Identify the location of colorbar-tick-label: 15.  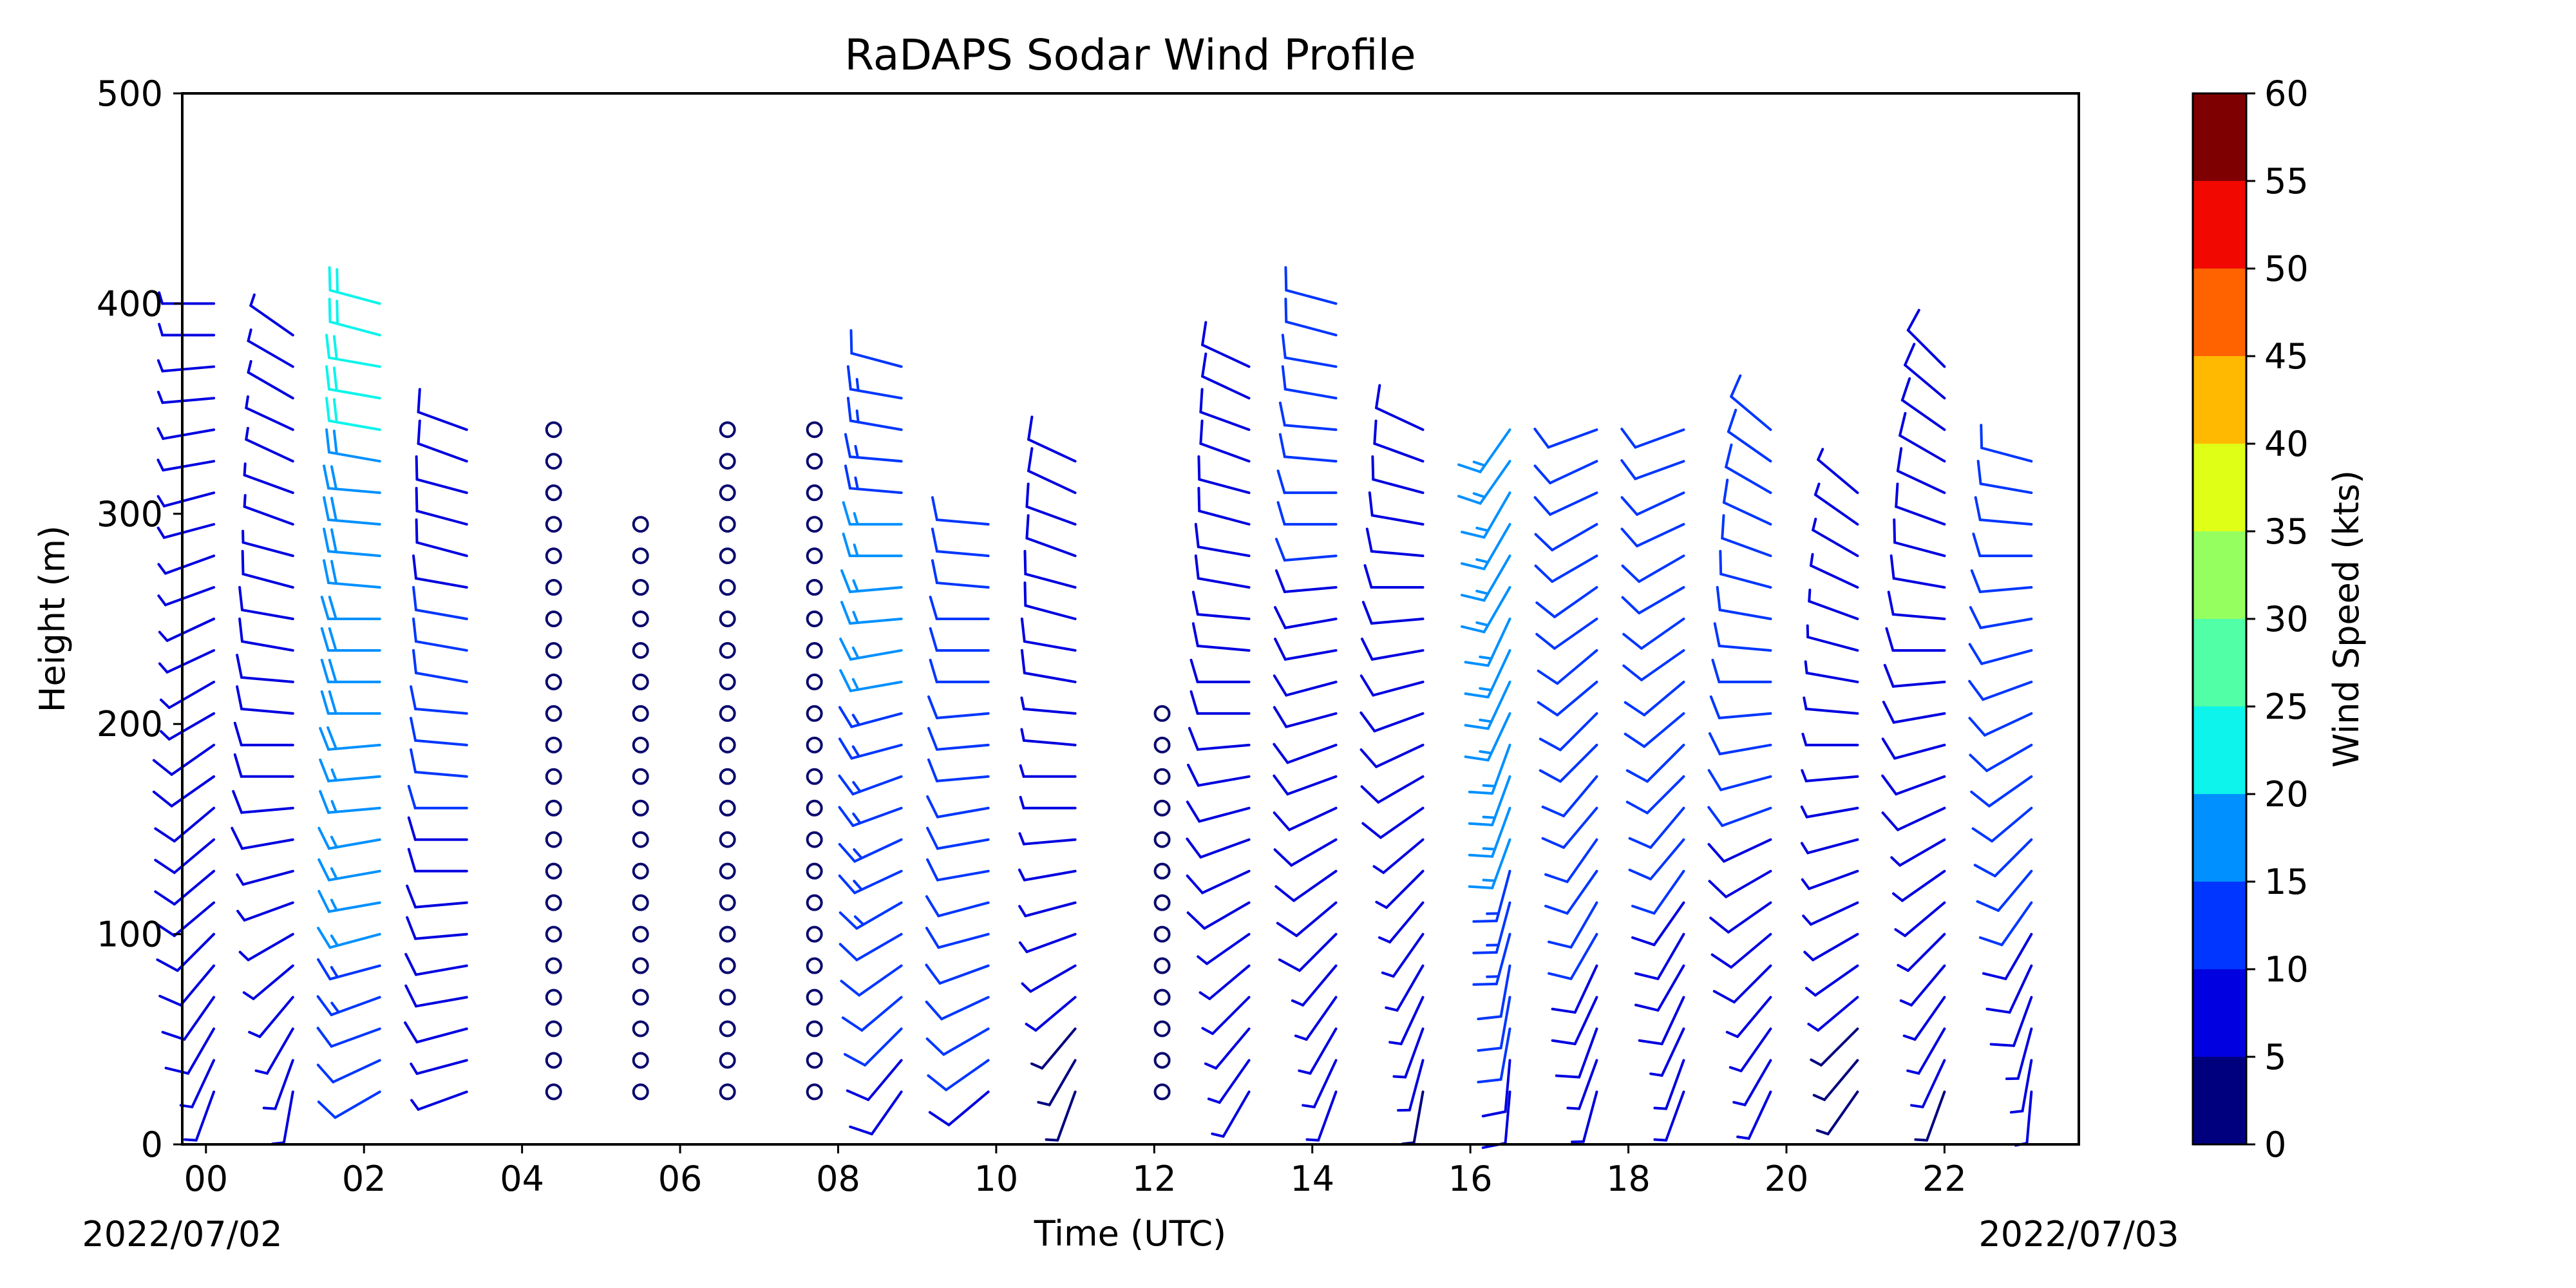
(2286, 882).